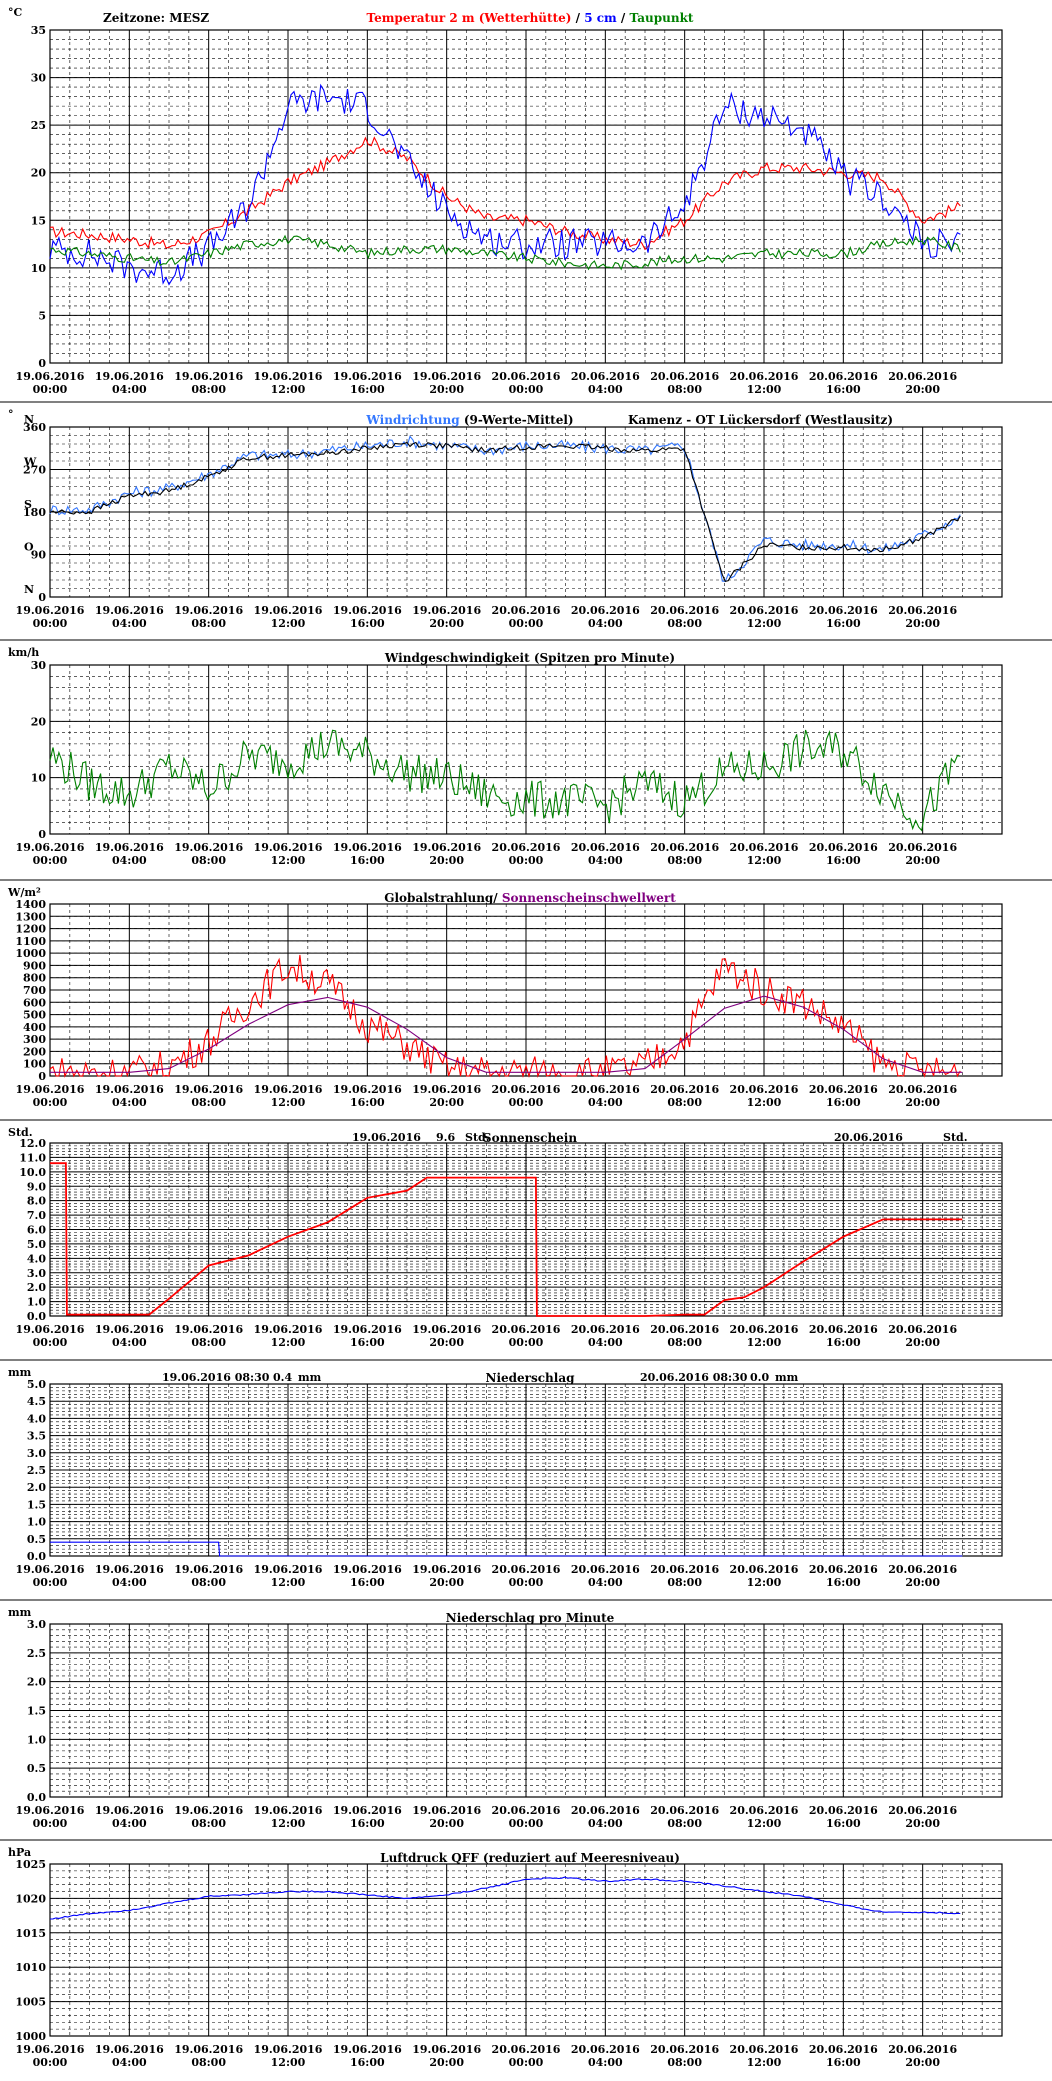  What do you see at coordinates (36, 1624) in the screenshot?
I see `y-tick-label: 3.0` at bounding box center [36, 1624].